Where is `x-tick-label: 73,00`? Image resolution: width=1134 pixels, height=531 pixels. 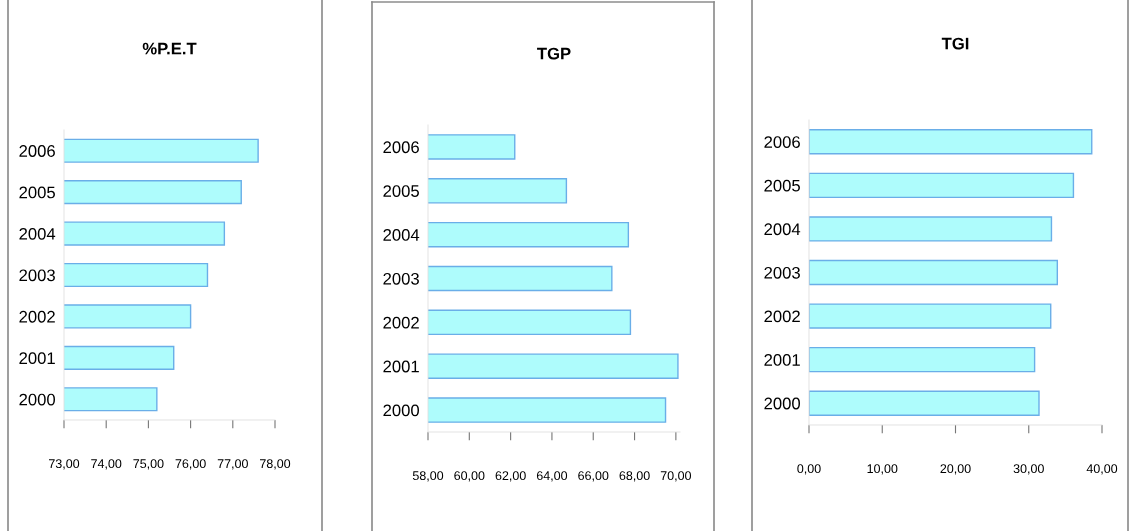 x-tick-label: 73,00 is located at coordinates (64, 464).